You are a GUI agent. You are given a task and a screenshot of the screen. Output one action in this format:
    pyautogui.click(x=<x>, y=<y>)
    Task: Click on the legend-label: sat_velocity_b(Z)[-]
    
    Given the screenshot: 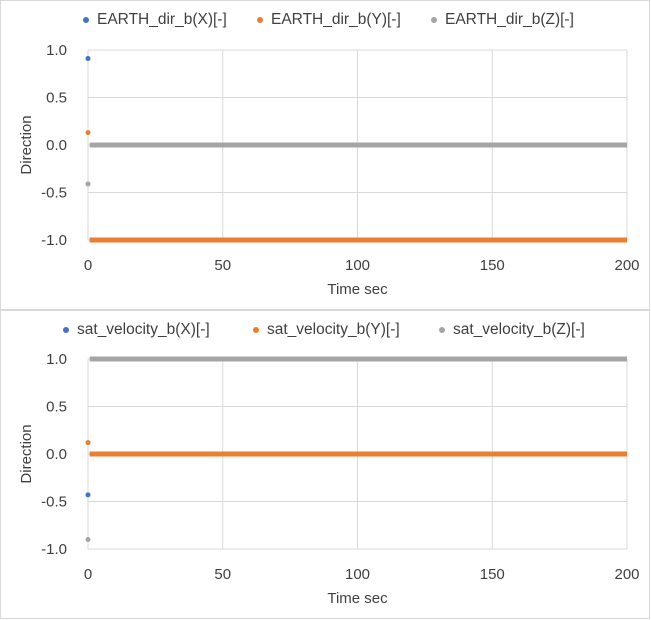 What is the action you would take?
    pyautogui.click(x=519, y=329)
    